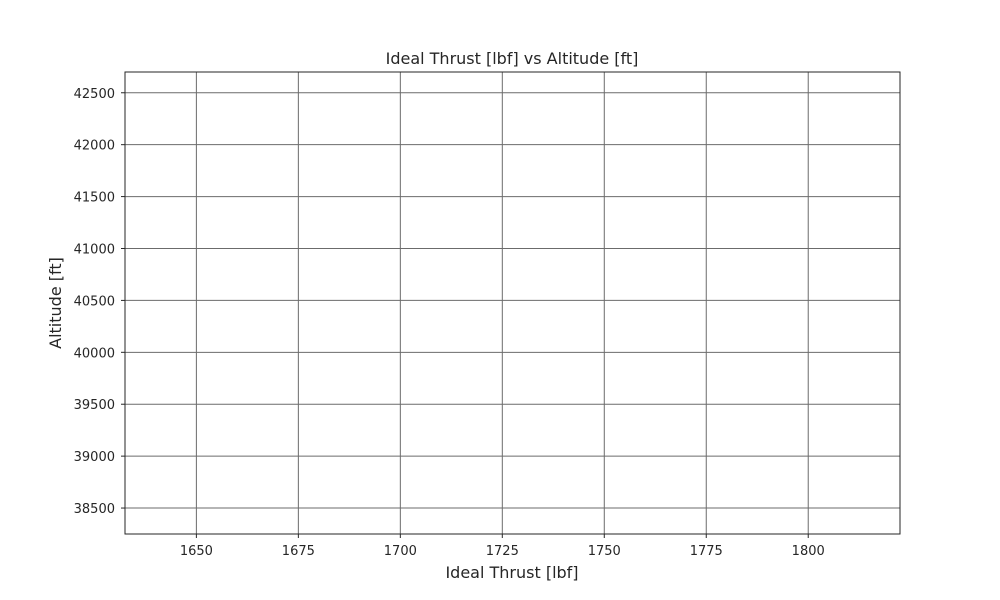  What do you see at coordinates (94, 94) in the screenshot?
I see `y-tick-label-42500: 42500` at bounding box center [94, 94].